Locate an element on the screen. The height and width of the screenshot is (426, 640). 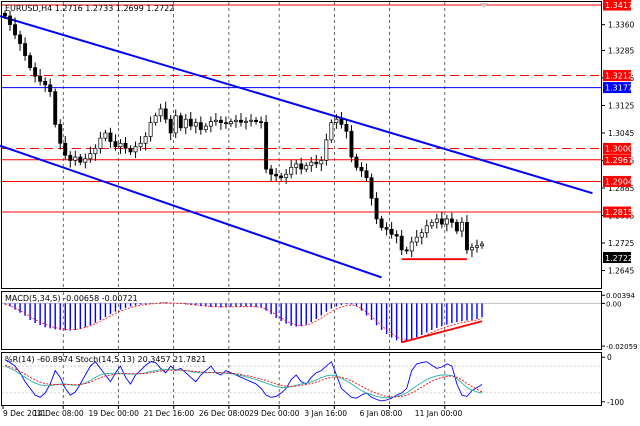
price-tick-label: 1.2725 is located at coordinates (621, 243).